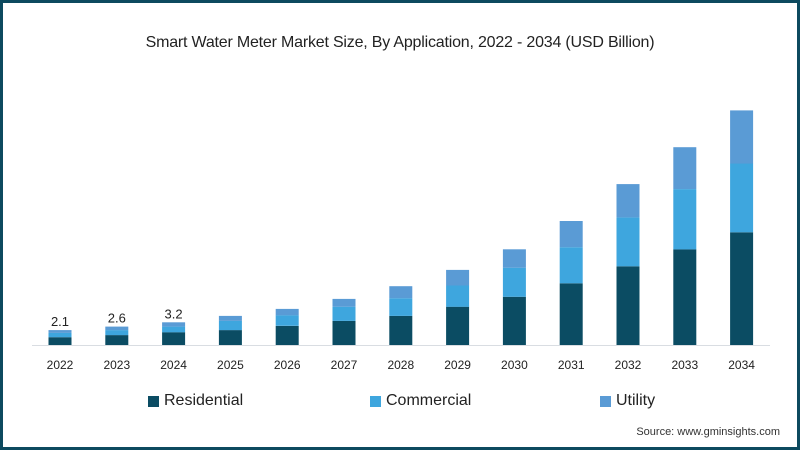  What do you see at coordinates (514, 365) in the screenshot?
I see `x-tick-label: 2030` at bounding box center [514, 365].